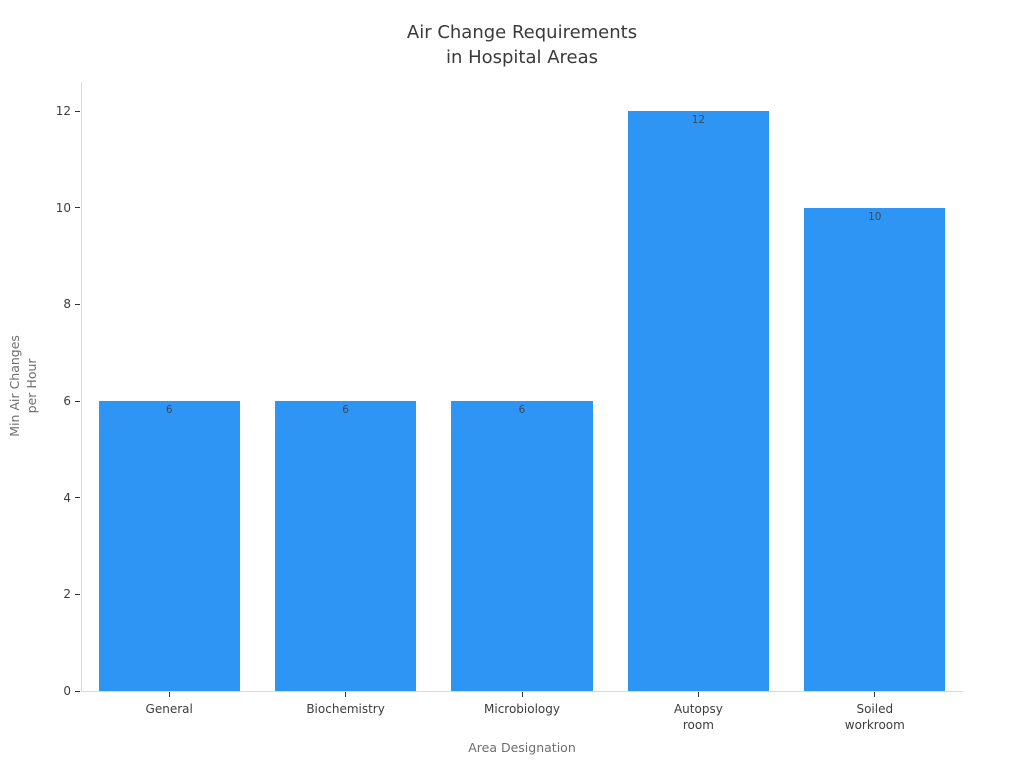 The height and width of the screenshot is (768, 1024). I want to click on x-tick-label: Autopsy room, so click(698, 717).